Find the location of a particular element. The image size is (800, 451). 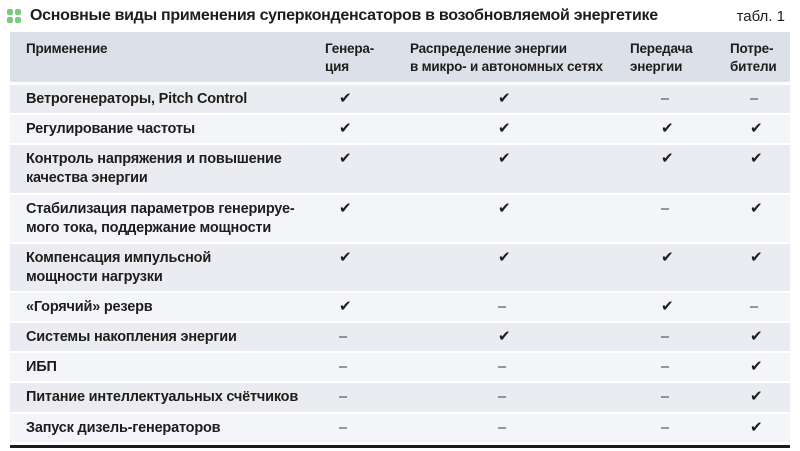

table-number-label: табл. 1 is located at coordinates (760, 16).